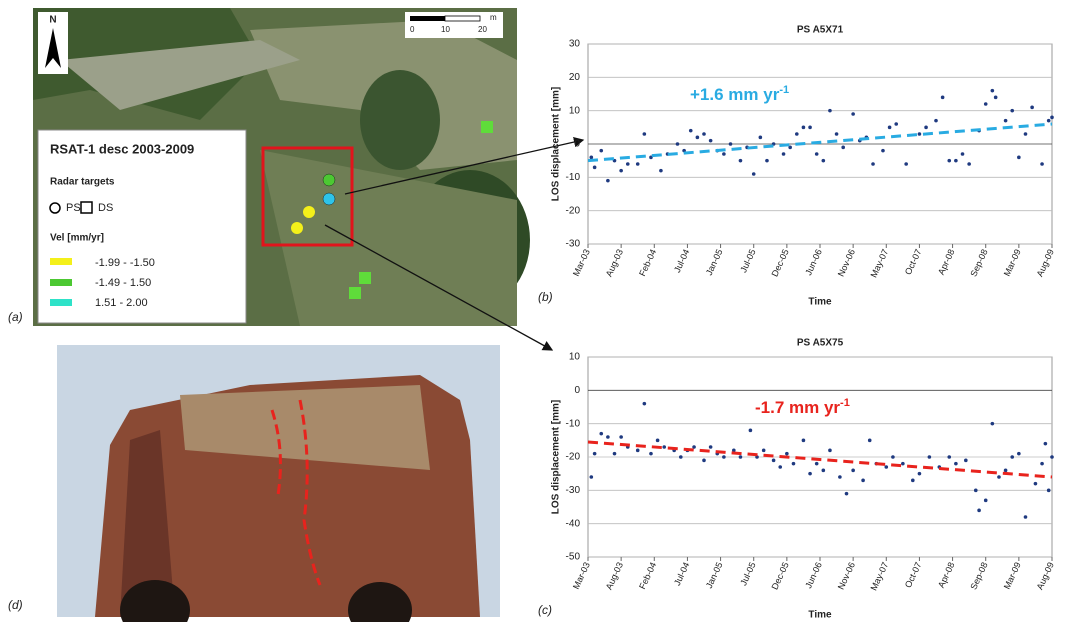 The height and width of the screenshot is (622, 1078). What do you see at coordinates (573, 244) in the screenshot?
I see `y-tick-label: -30` at bounding box center [573, 244].